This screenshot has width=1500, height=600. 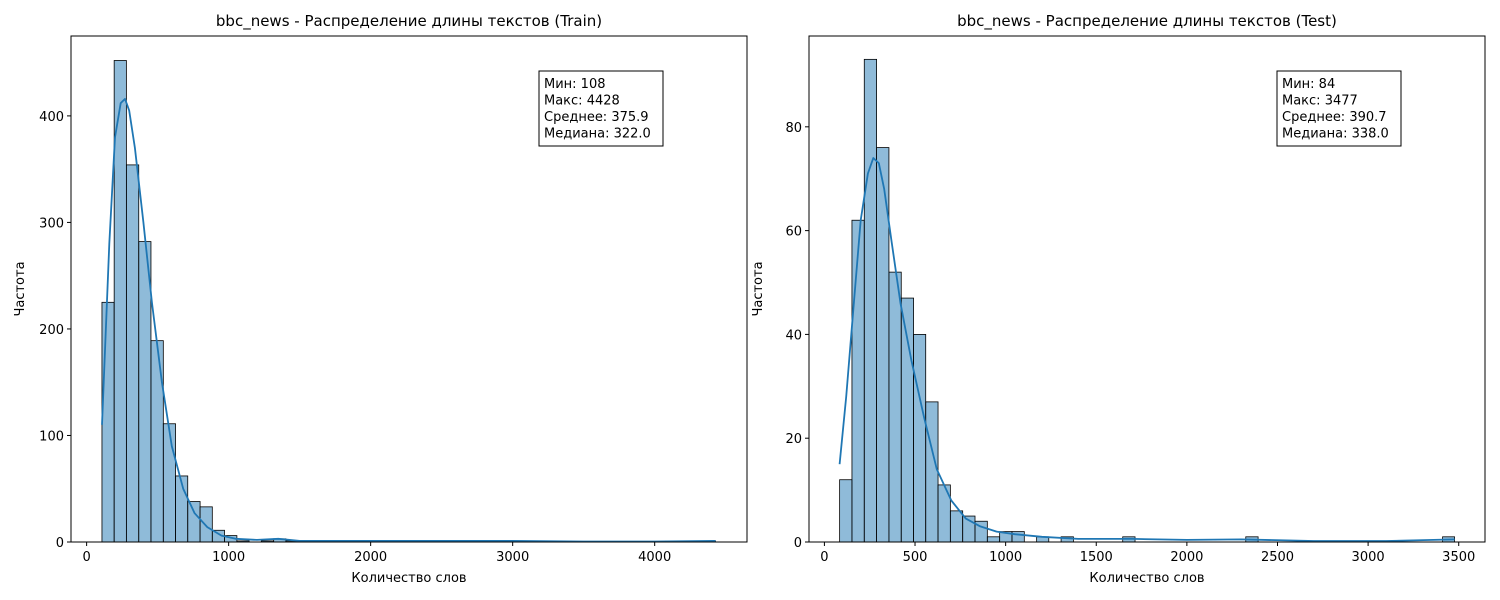 I want to click on stats-line: Среднее: 375.9, so click(x=596, y=117).